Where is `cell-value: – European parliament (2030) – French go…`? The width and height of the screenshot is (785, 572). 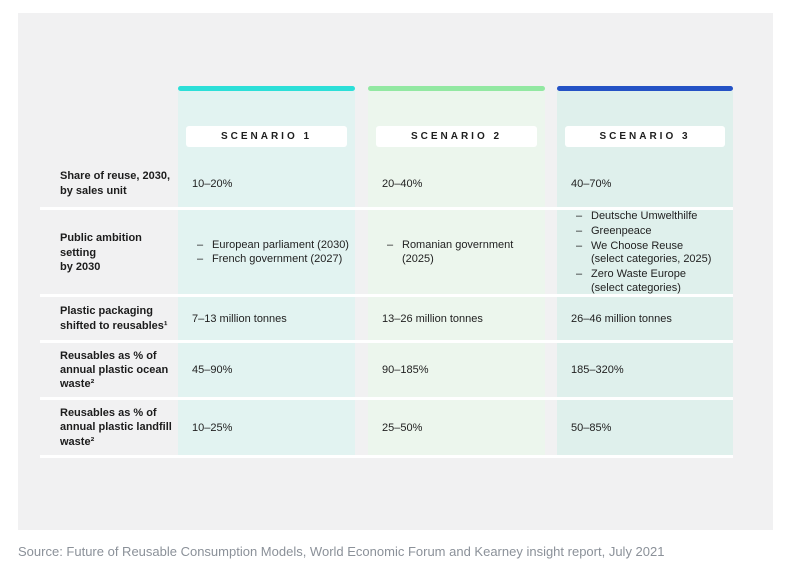
cell-value: – European parliament (2030) – French go… is located at coordinates (266, 253).